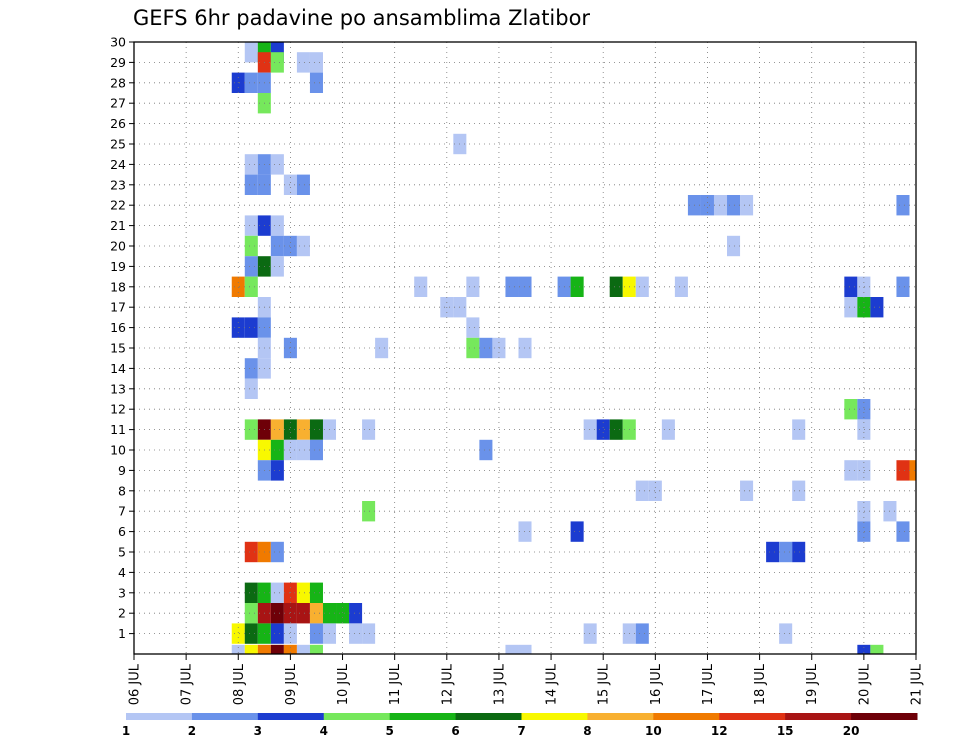 The image size is (960, 742). Describe the element at coordinates (917, 684) in the screenshot. I see `x-tick-label: 21 JUL` at that location.